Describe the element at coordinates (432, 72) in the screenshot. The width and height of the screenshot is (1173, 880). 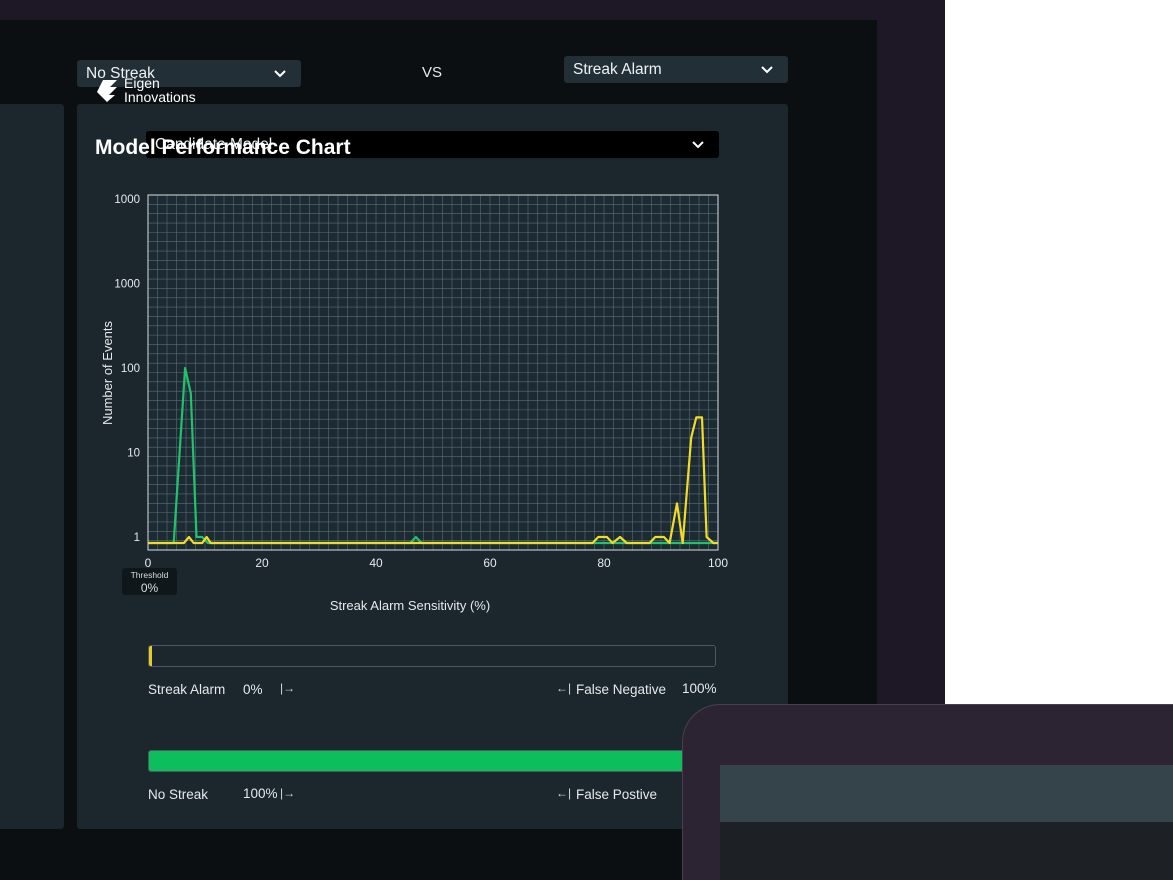
I see `vs-label: VS` at that location.